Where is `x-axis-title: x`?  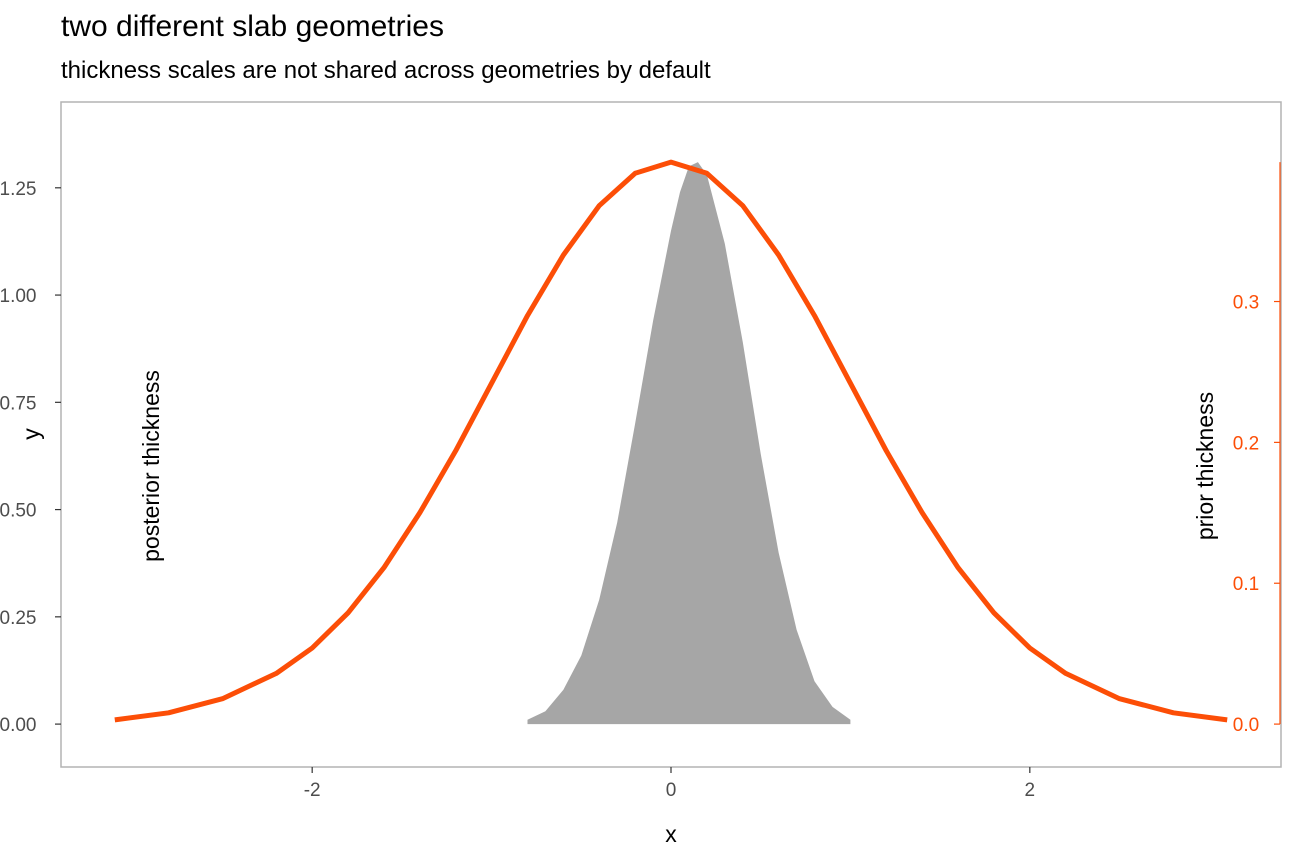
x-axis-title: x is located at coordinates (671, 834).